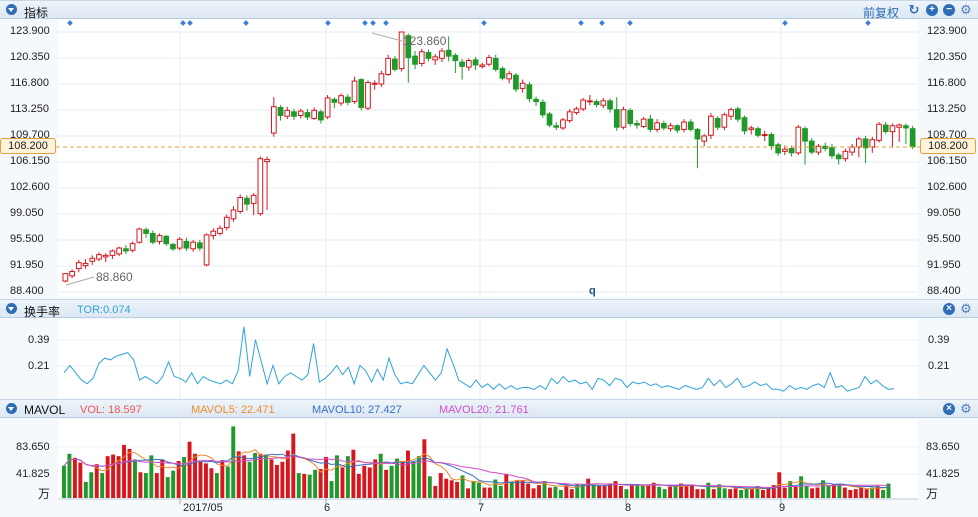  I want to click on chart-marker: q, so click(592, 291).